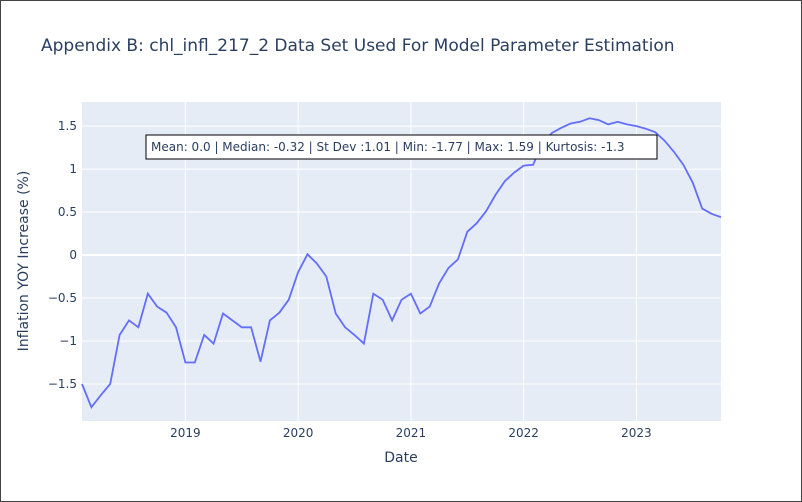 This screenshot has height=502, width=802. What do you see at coordinates (68, 341) in the screenshot?
I see `y-tick-label: −1` at bounding box center [68, 341].